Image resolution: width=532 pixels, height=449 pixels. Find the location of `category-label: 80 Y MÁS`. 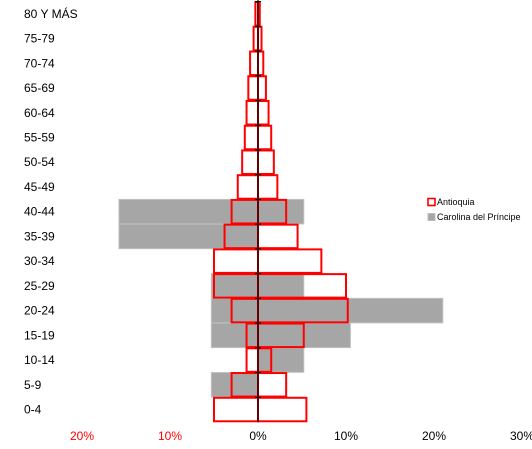

category-label: 80 Y MÁS is located at coordinates (51, 13).